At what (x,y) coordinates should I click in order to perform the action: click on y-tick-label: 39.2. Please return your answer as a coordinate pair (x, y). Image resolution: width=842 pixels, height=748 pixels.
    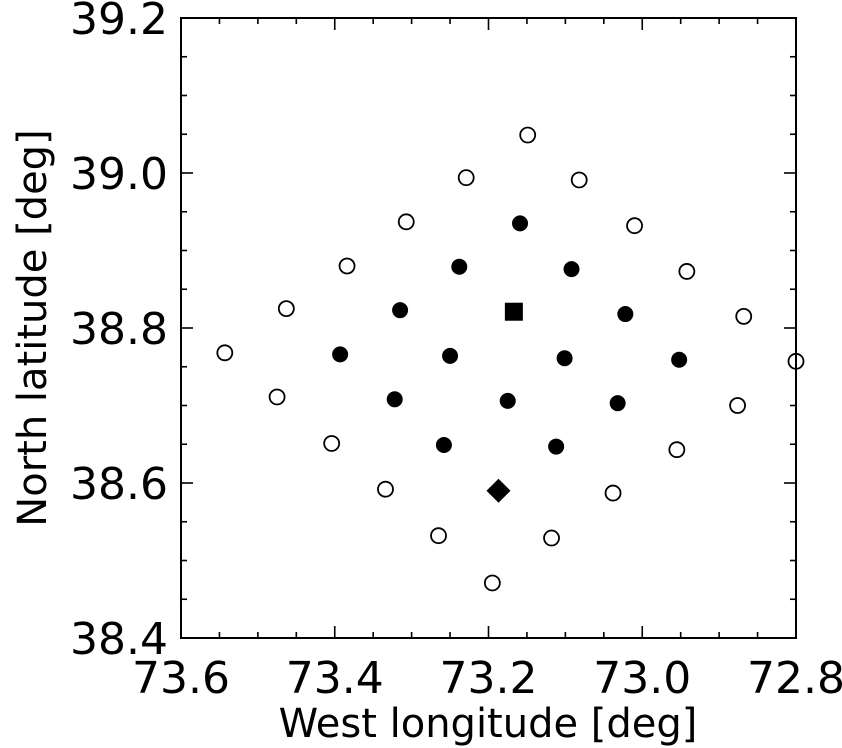
    Looking at the image, I should click on (119, 22).